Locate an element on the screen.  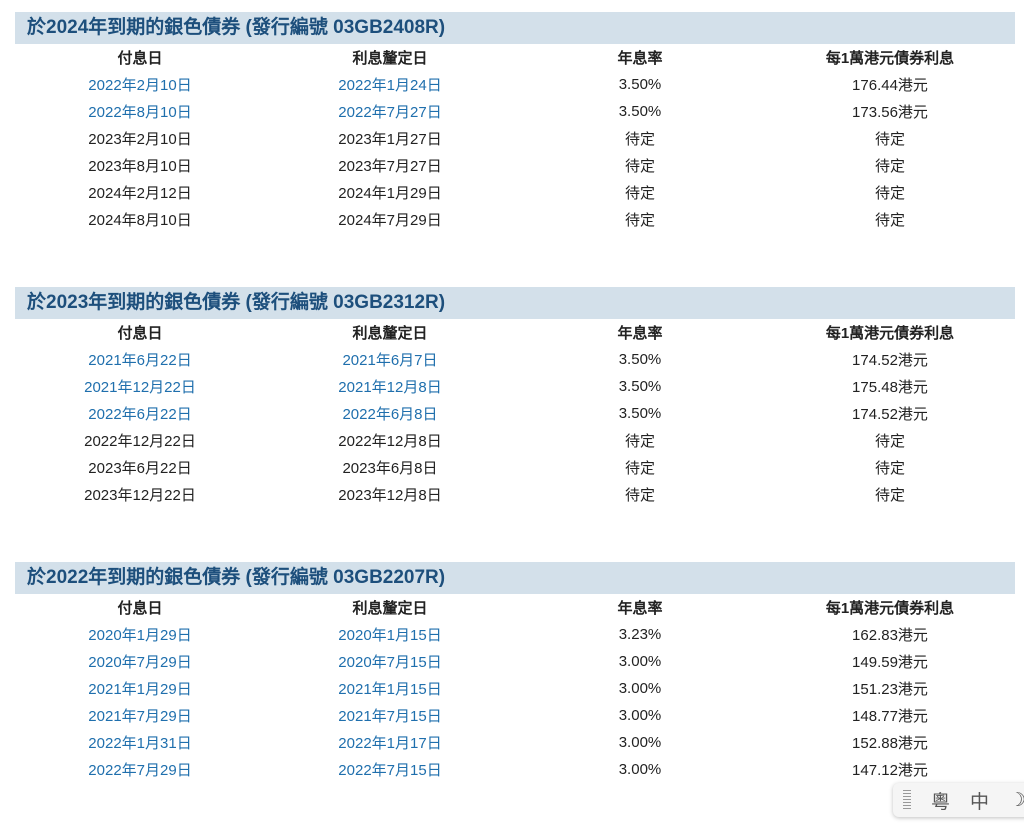
table-row: 2021年1月29日 2021年1月15日 3.00% 151.23港元 is located at coordinates (515, 688).